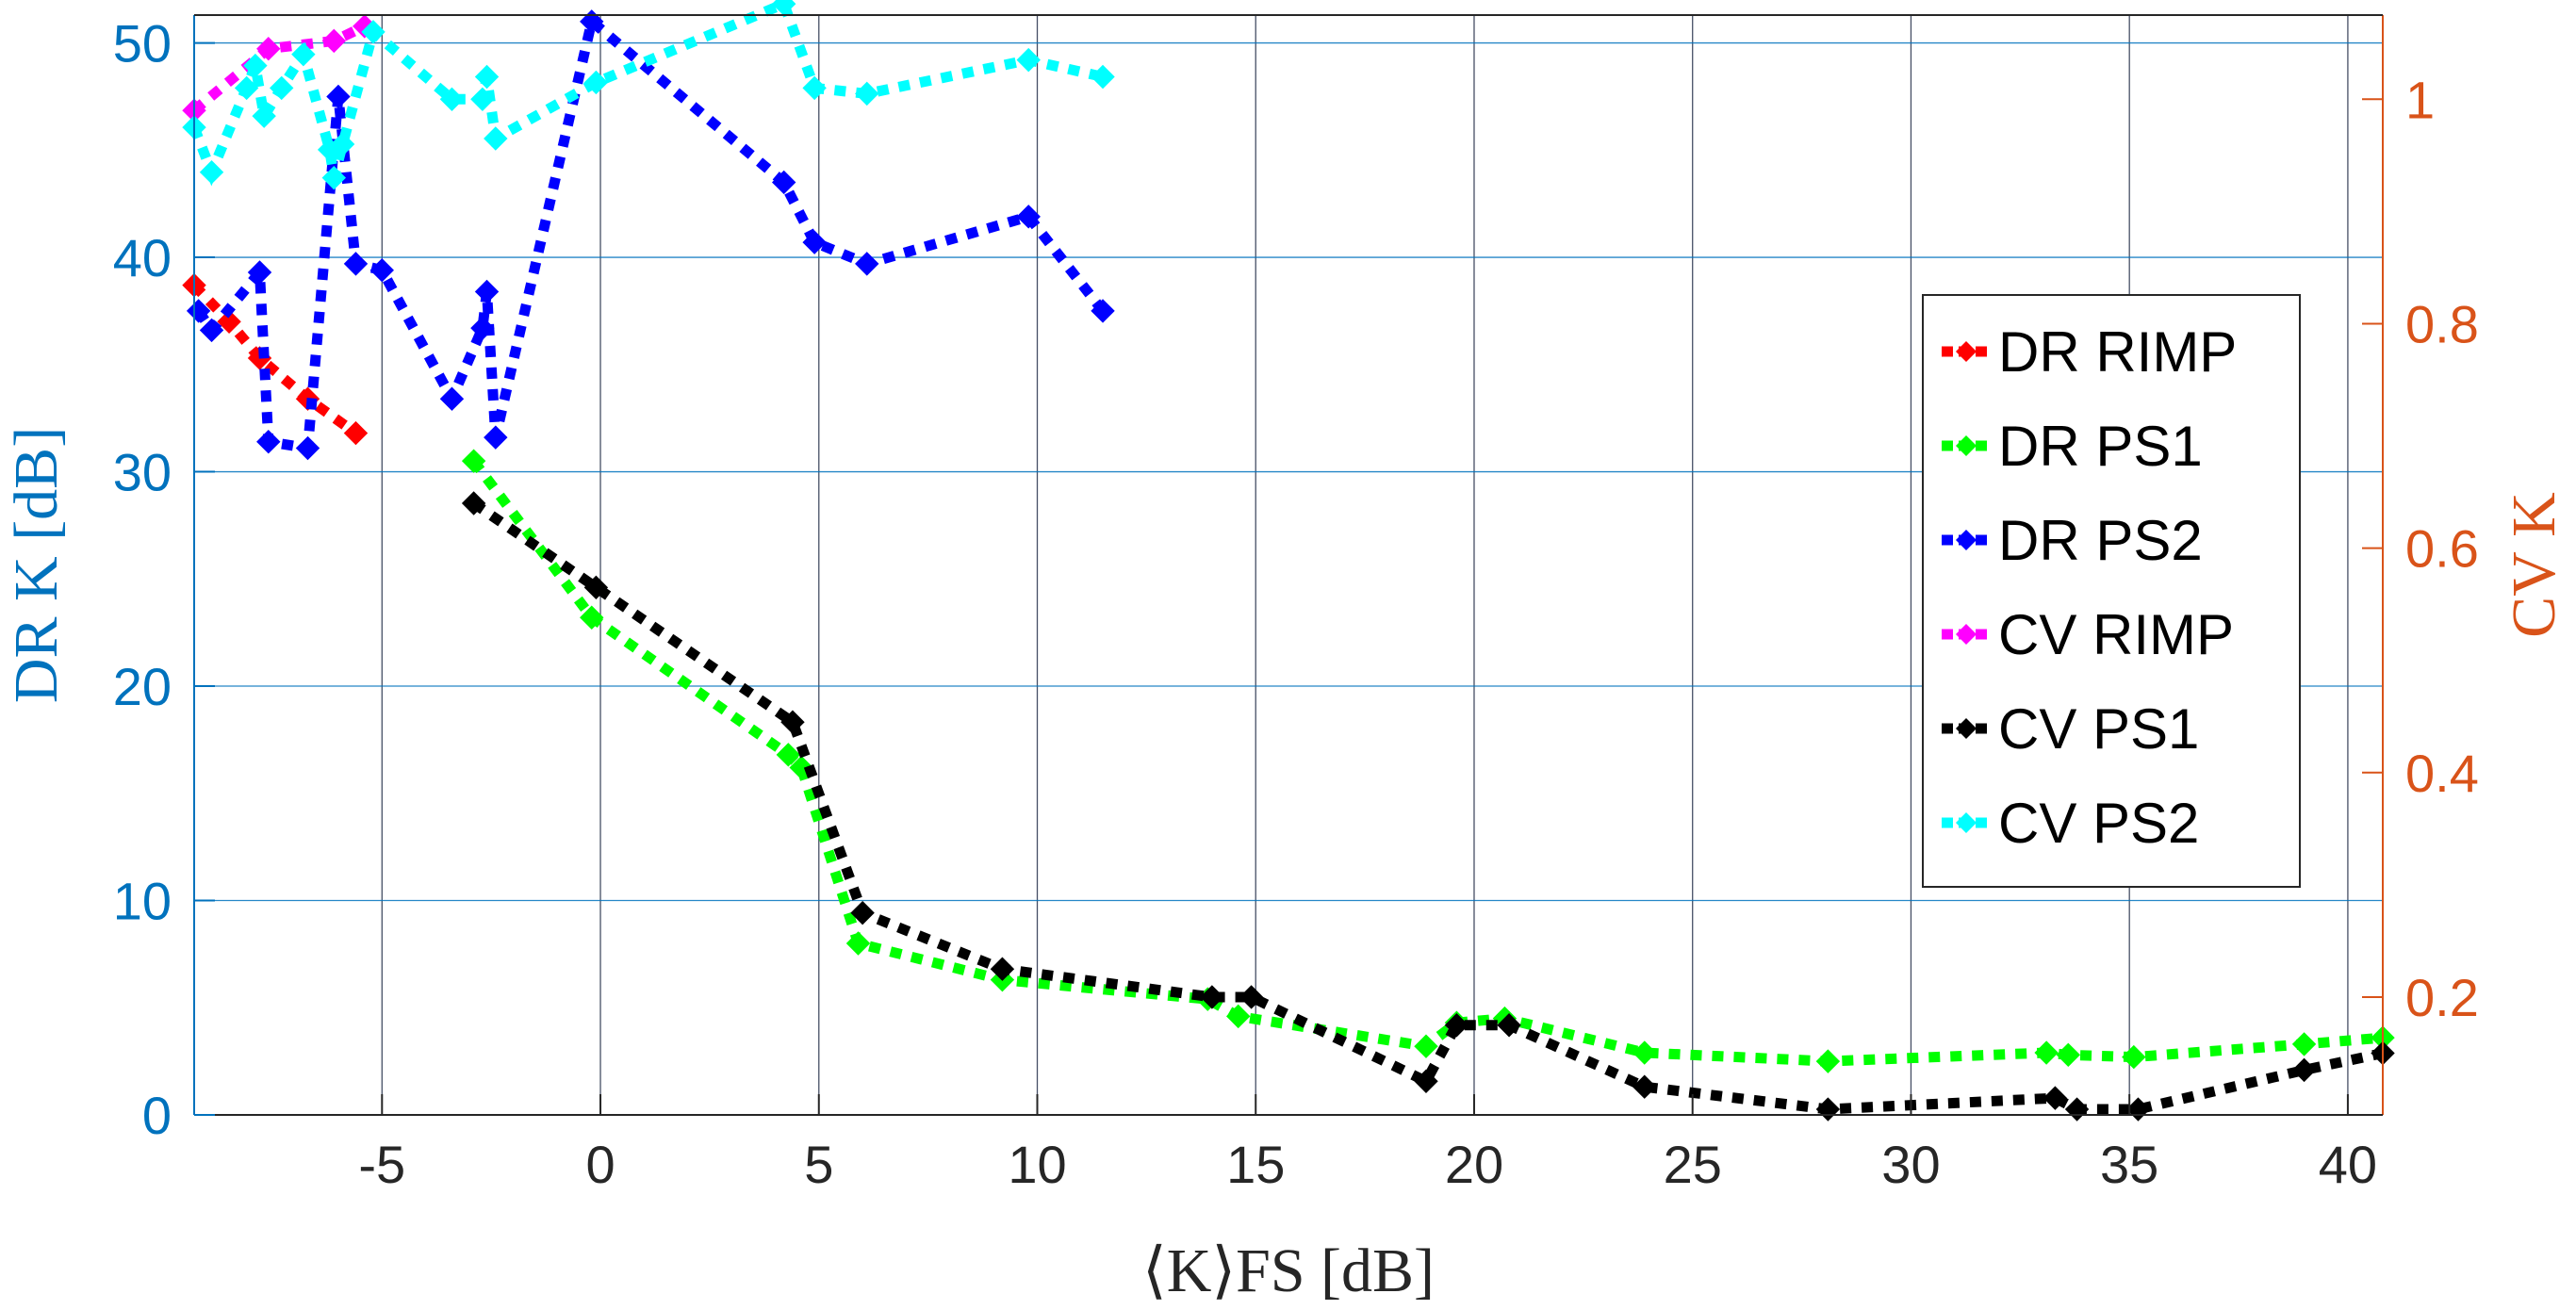 The height and width of the screenshot is (1310, 2576). I want to click on y-right-tick-label: 0.6, so click(2442, 549).